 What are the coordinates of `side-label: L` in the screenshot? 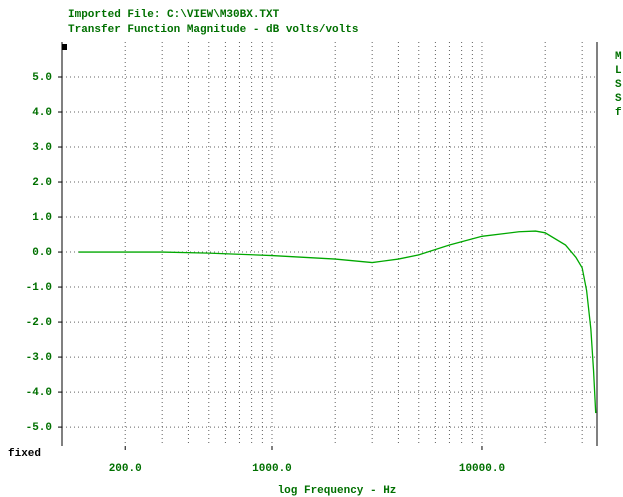 It's located at (618, 71).